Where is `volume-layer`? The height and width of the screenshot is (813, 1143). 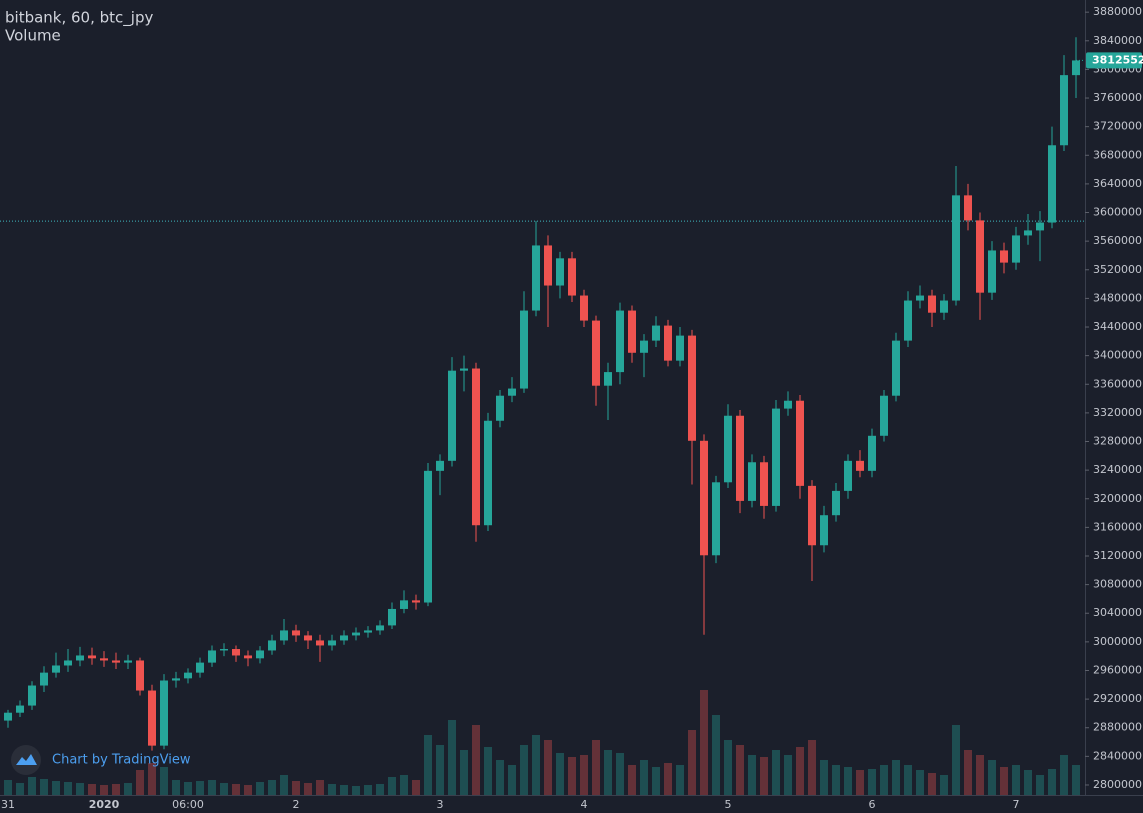 volume-layer is located at coordinates (542, 742).